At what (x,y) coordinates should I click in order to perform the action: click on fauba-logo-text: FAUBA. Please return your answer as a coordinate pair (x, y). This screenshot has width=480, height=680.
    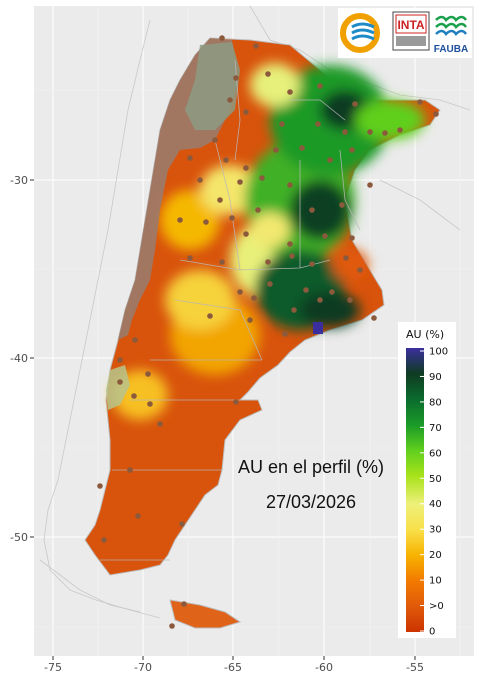
    Looking at the image, I should click on (451, 49).